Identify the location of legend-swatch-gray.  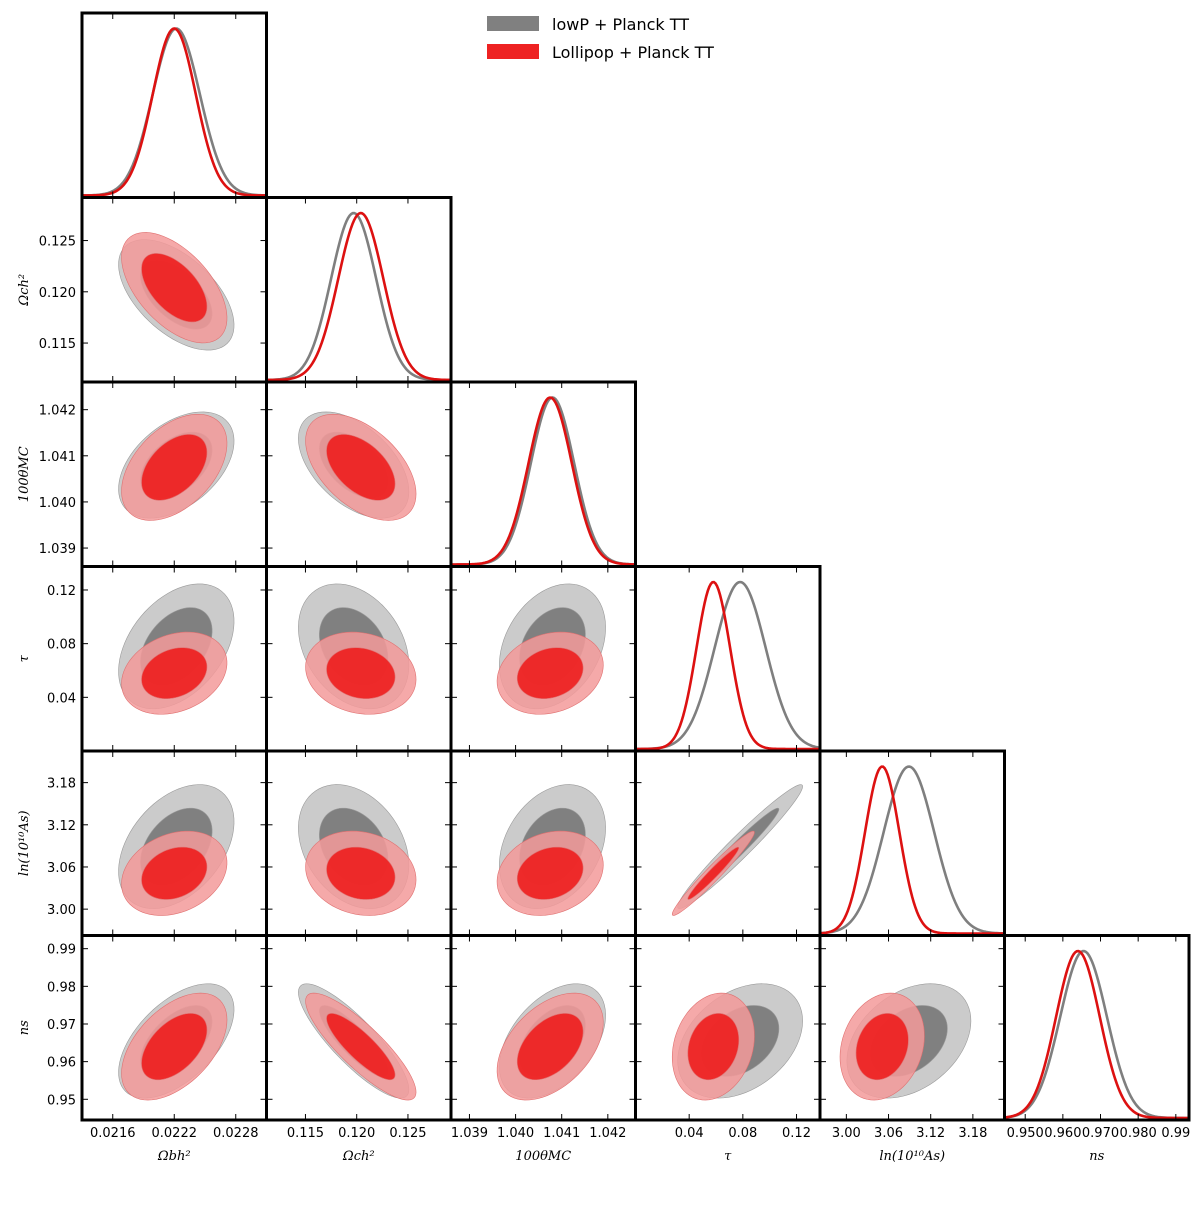
(513, 23).